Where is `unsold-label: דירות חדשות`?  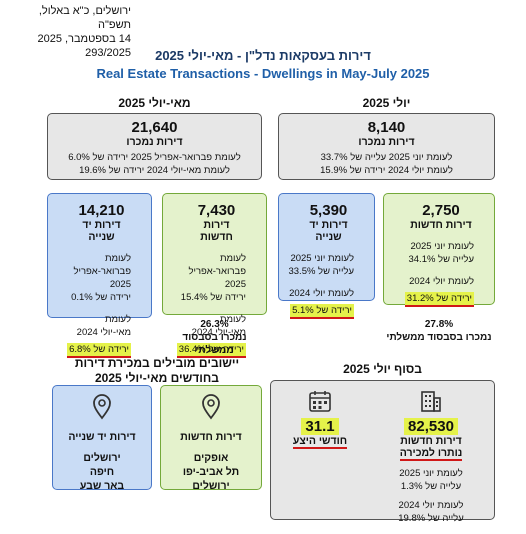 unsold-label: דירות חדשות is located at coordinates (431, 441).